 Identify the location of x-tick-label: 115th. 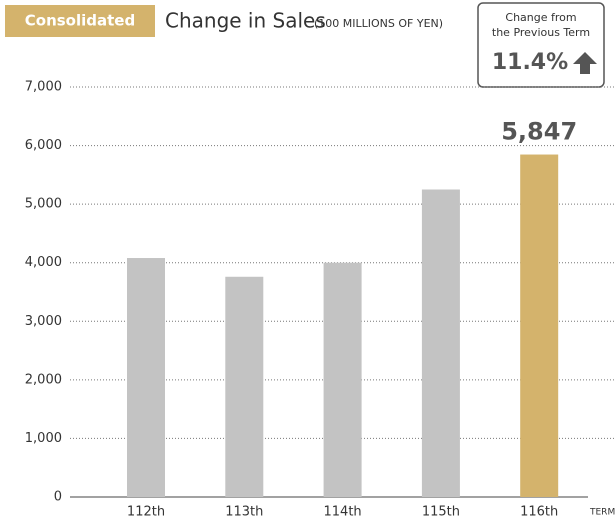
(441, 512).